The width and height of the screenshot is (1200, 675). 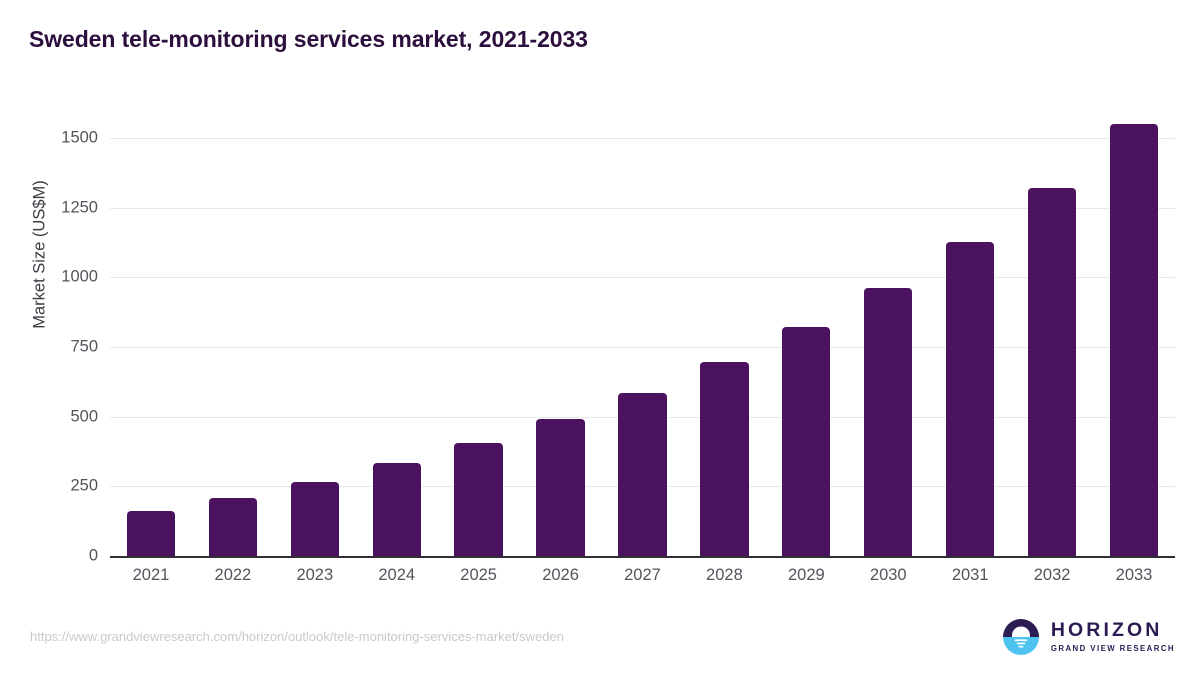 I want to click on x-tick-label: 2025, so click(x=478, y=575).